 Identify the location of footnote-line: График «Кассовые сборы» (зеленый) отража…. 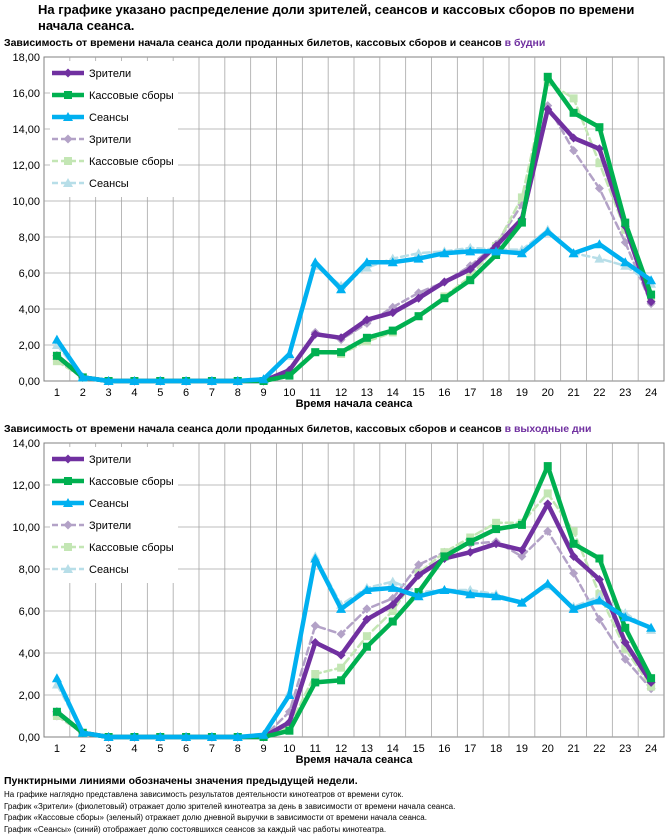
(215, 817).